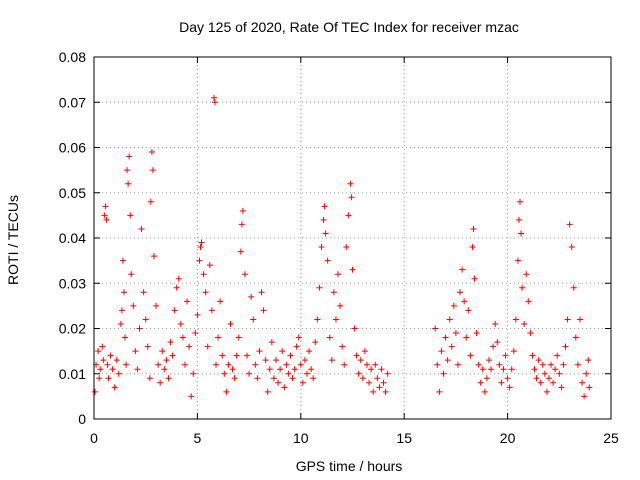 The width and height of the screenshot is (640, 480). I want to click on y-tick-label: 0.04, so click(72, 238).